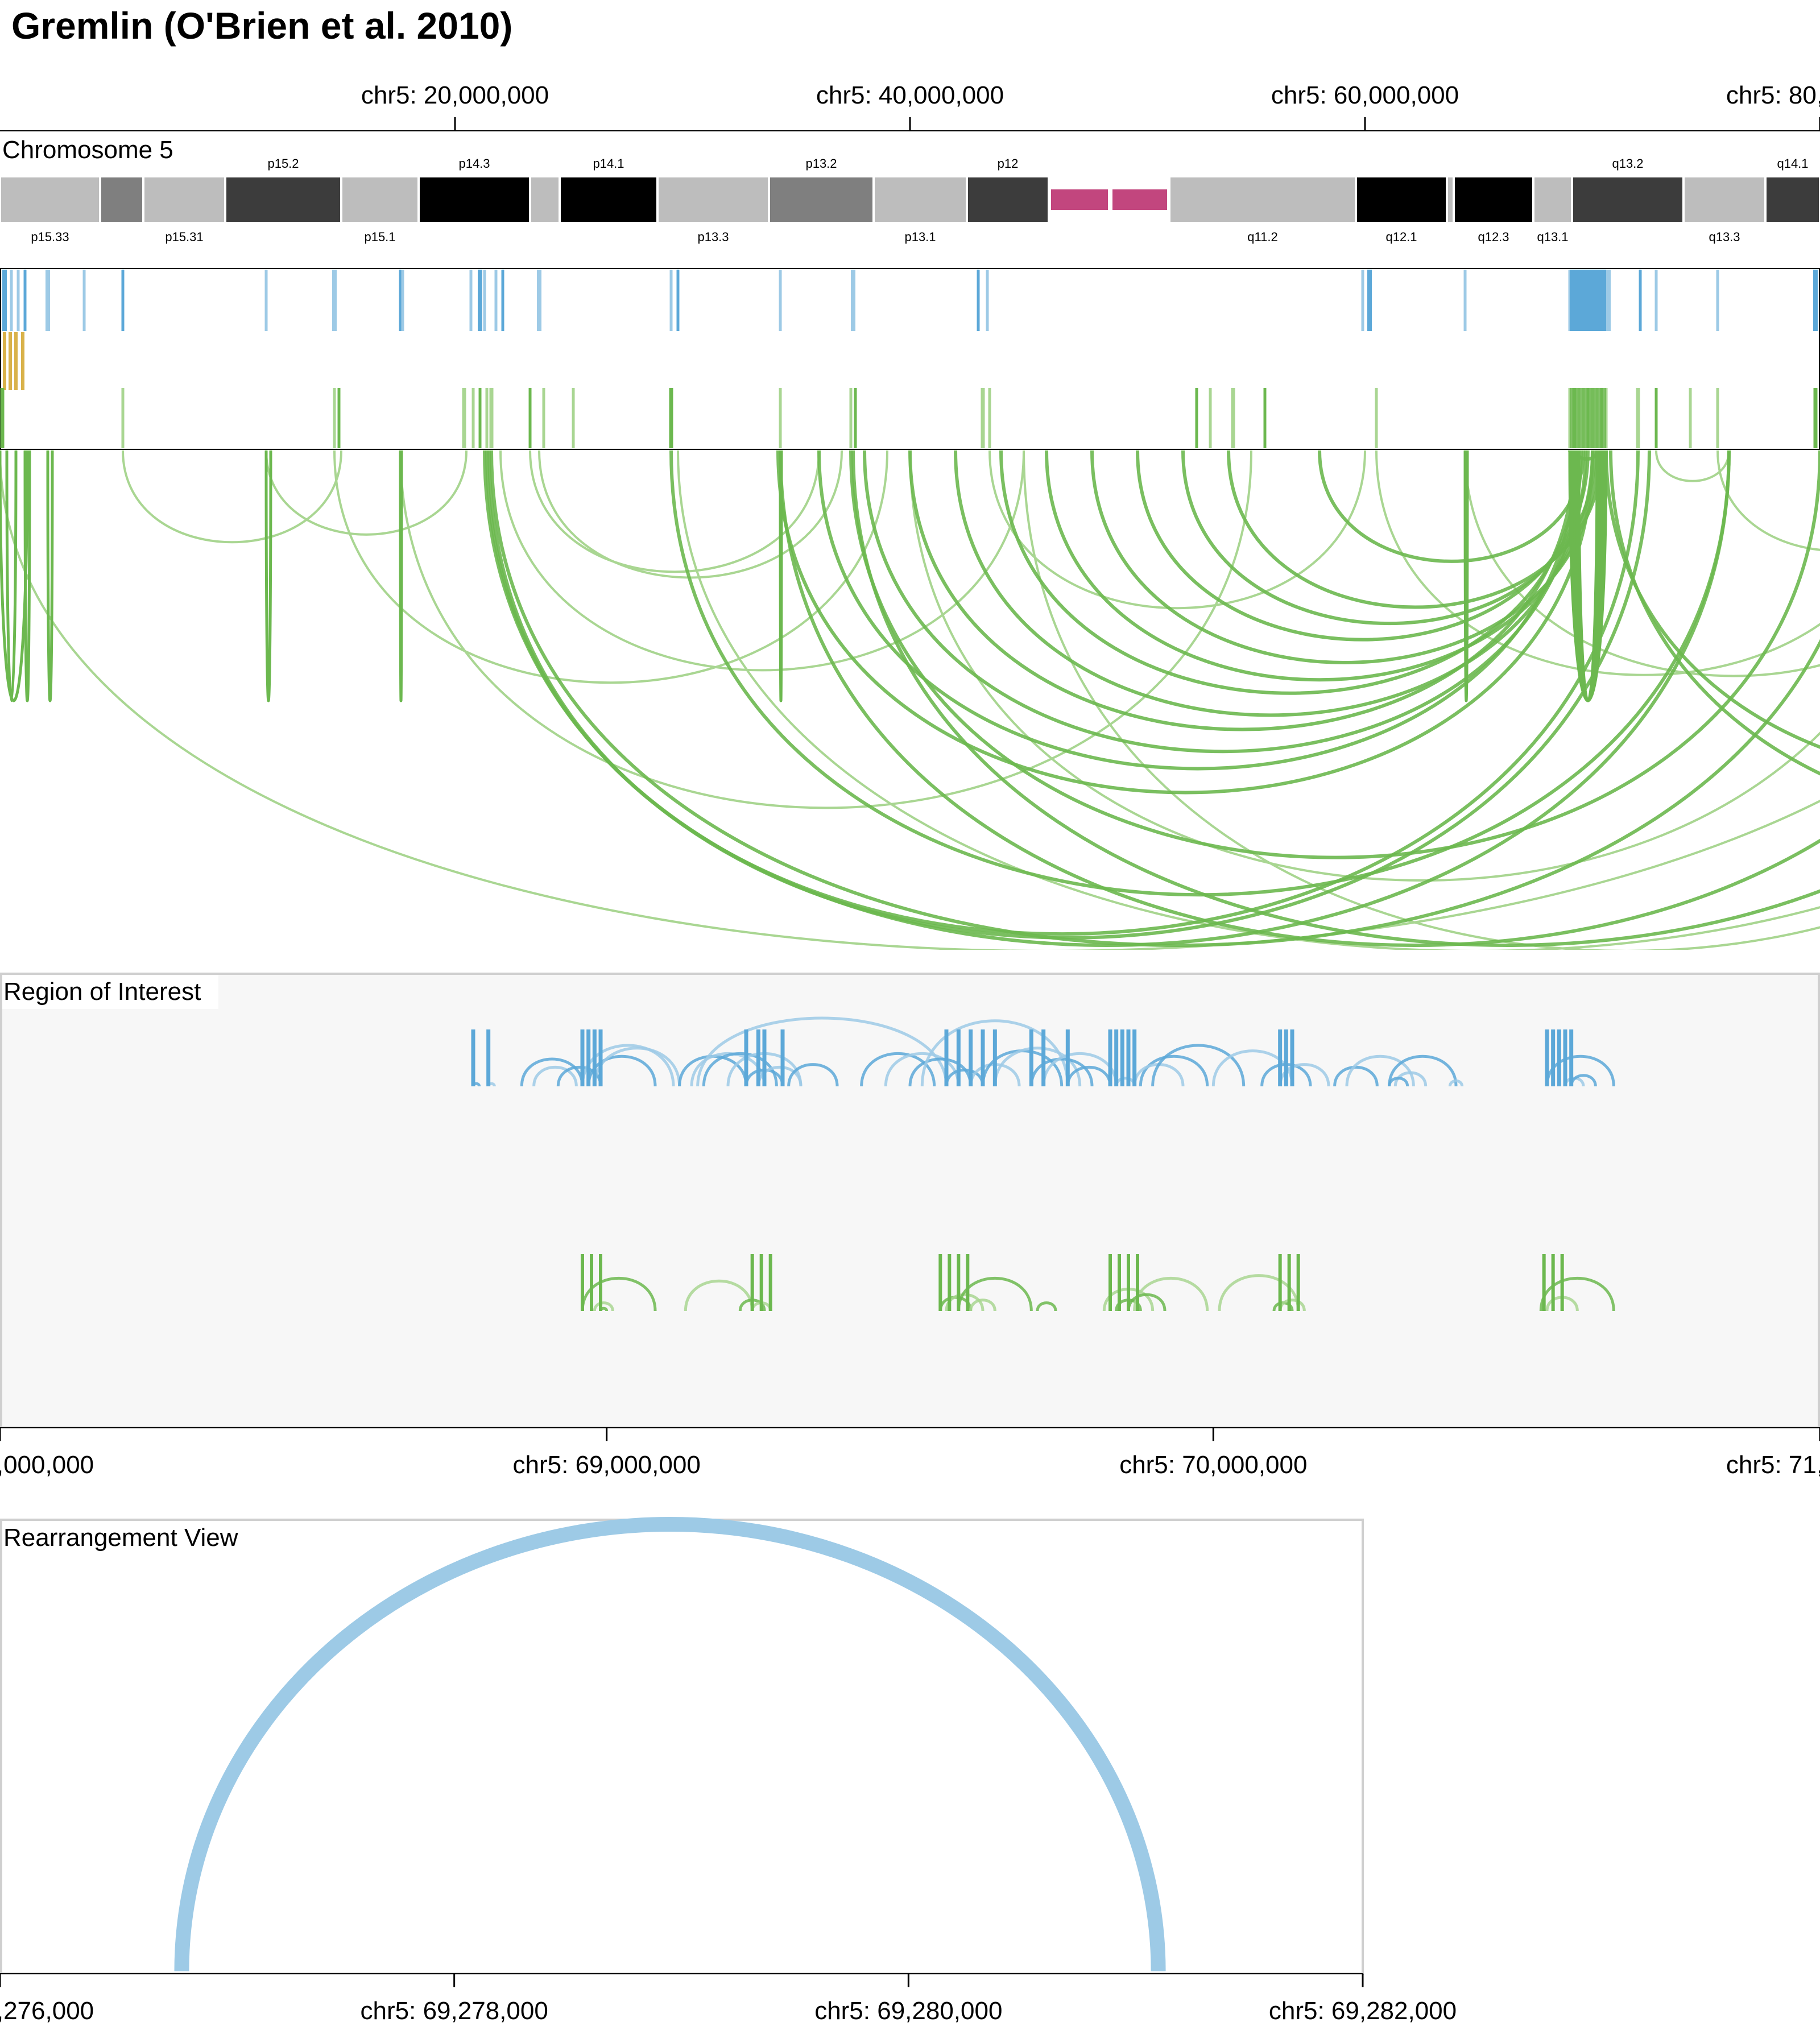  What do you see at coordinates (120, 1538) in the screenshot?
I see `panel-label: Rearrangement View` at bounding box center [120, 1538].